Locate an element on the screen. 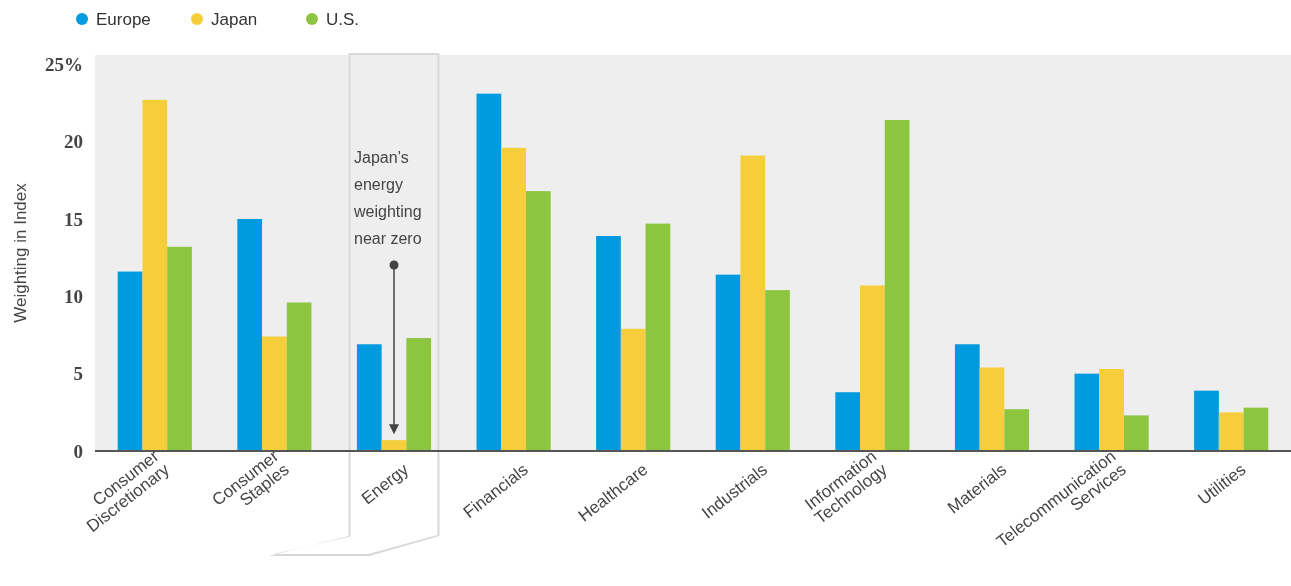  legend-label: U.S. is located at coordinates (343, 19).